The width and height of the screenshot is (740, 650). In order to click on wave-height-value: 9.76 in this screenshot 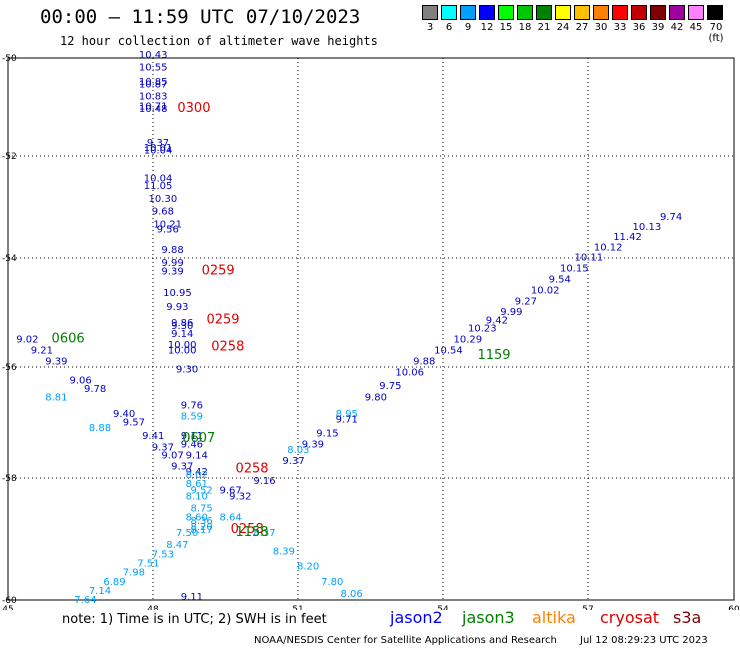, I will do `click(192, 406)`.